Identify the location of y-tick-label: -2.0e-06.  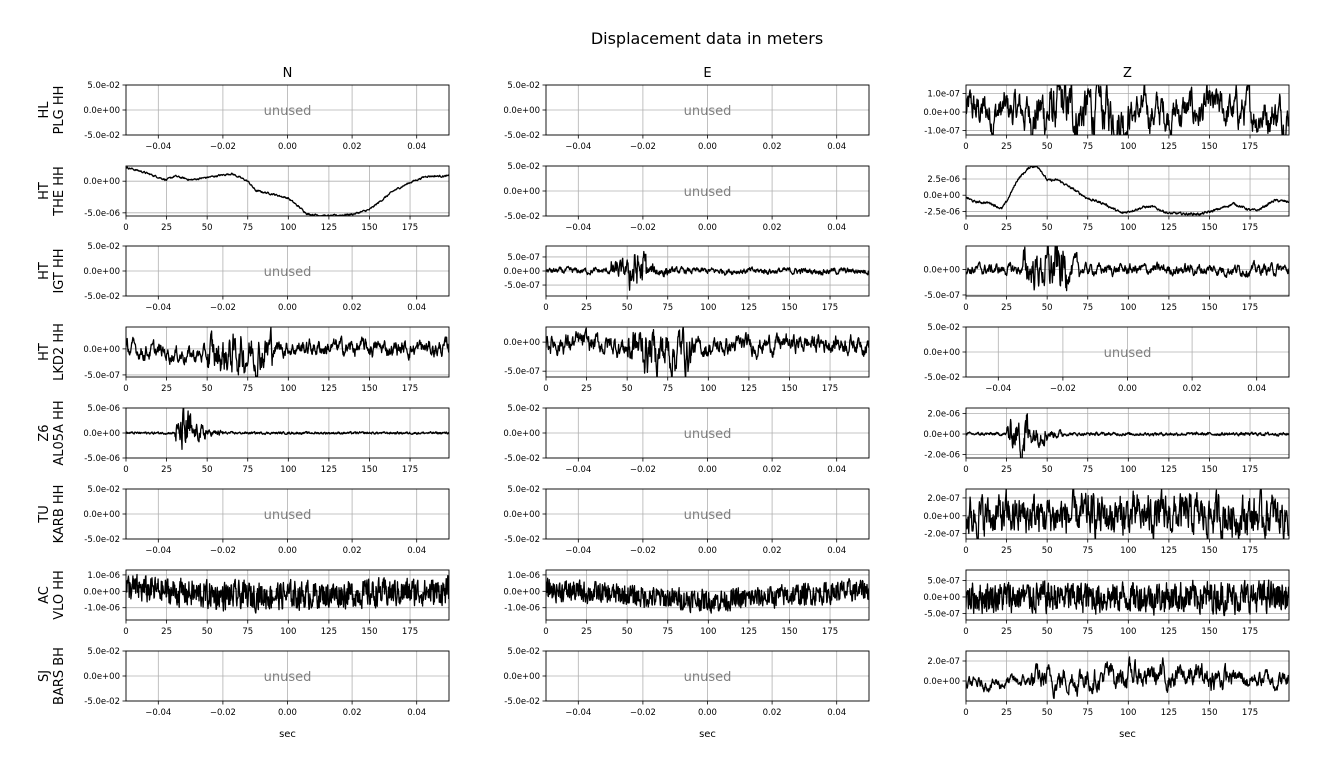
(942, 455).